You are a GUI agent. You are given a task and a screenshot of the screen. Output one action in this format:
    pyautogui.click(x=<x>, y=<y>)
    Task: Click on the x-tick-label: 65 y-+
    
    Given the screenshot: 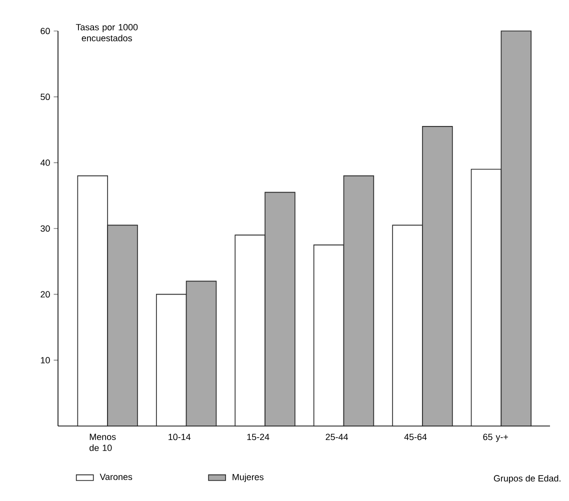 What is the action you would take?
    pyautogui.click(x=495, y=438)
    